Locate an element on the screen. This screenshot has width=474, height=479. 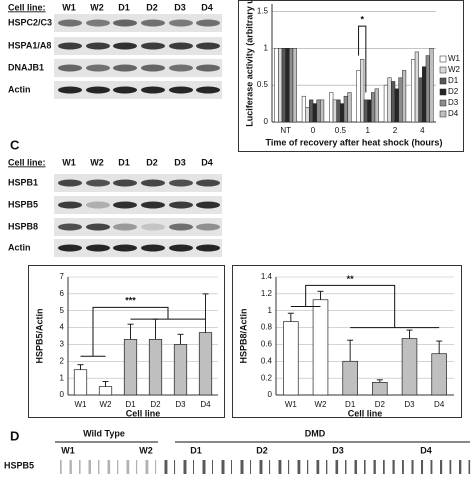
x-tick-label: 1 is located at coordinates (367, 130).